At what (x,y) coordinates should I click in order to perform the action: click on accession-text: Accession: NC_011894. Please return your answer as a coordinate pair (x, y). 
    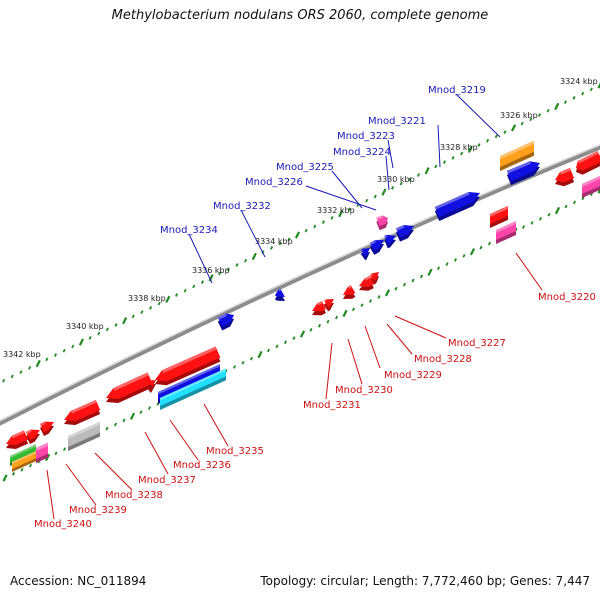
    Looking at the image, I should click on (78, 581).